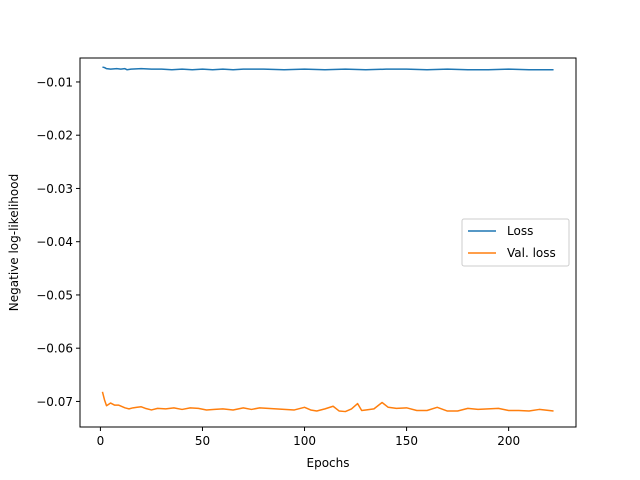 Image resolution: width=640 pixels, height=480 pixels. Describe the element at coordinates (328, 463) in the screenshot. I see `x-axis-label: Epochs` at that location.